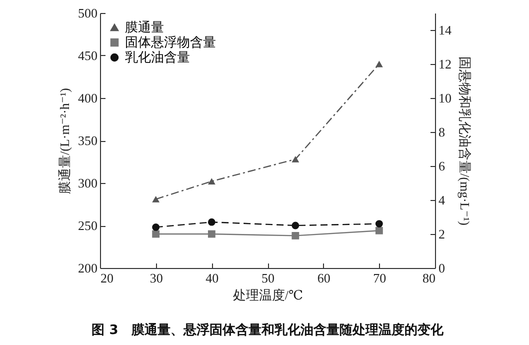 The image size is (529, 345). What do you see at coordinates (429, 278) in the screenshot?
I see `x-tick-label: 80` at bounding box center [429, 278].